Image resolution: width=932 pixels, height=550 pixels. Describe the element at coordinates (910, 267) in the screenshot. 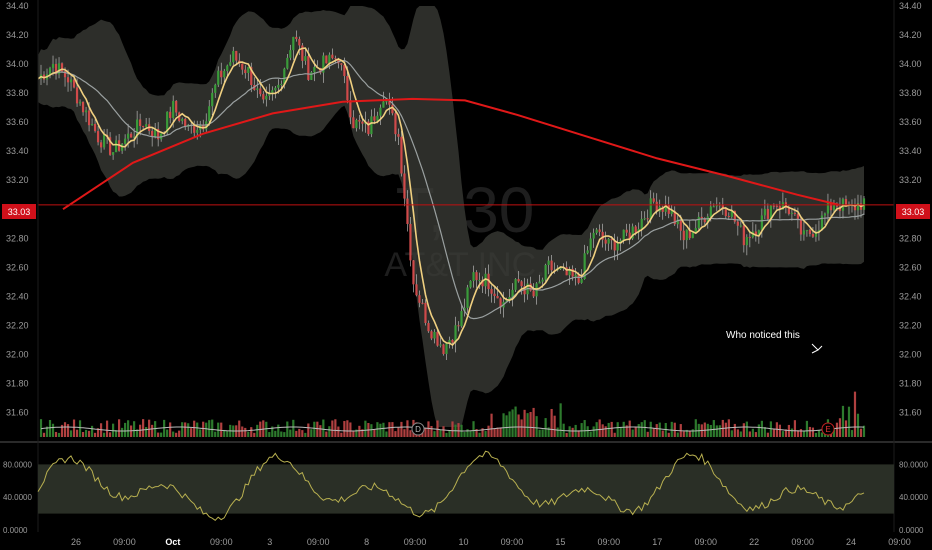

I see `price-tick-right: 32.60` at that location.